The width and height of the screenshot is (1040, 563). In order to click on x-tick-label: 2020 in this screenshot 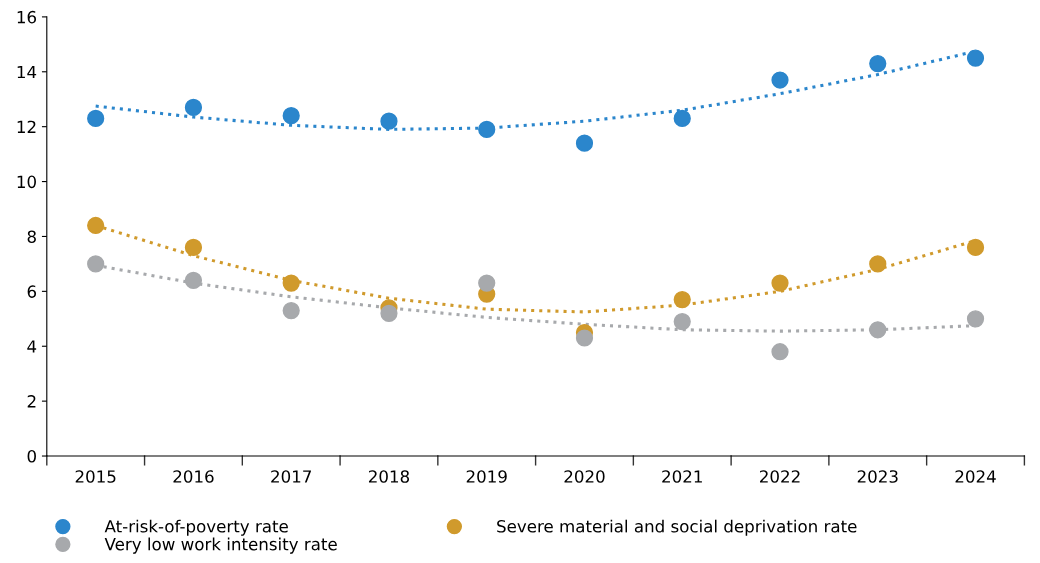, I will do `click(584, 476)`.